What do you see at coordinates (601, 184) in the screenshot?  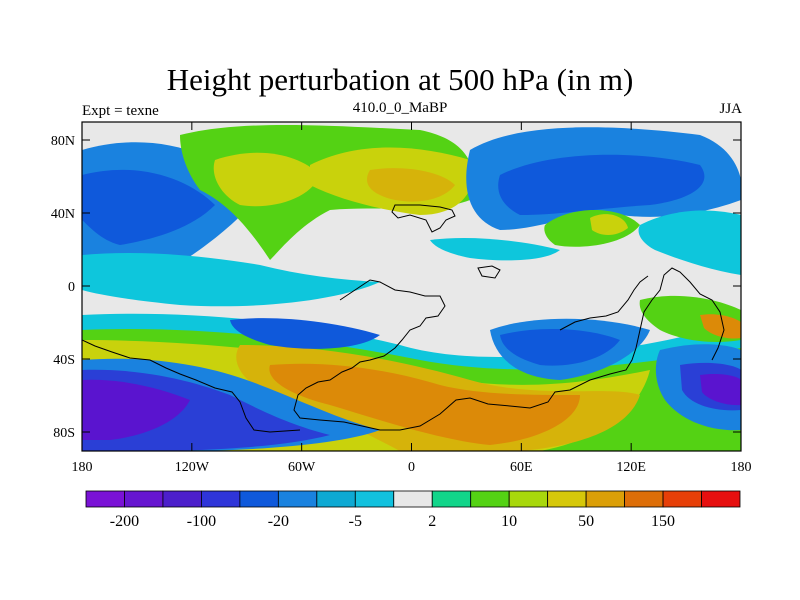 I see `field-asia-darkblue` at bounding box center [601, 184].